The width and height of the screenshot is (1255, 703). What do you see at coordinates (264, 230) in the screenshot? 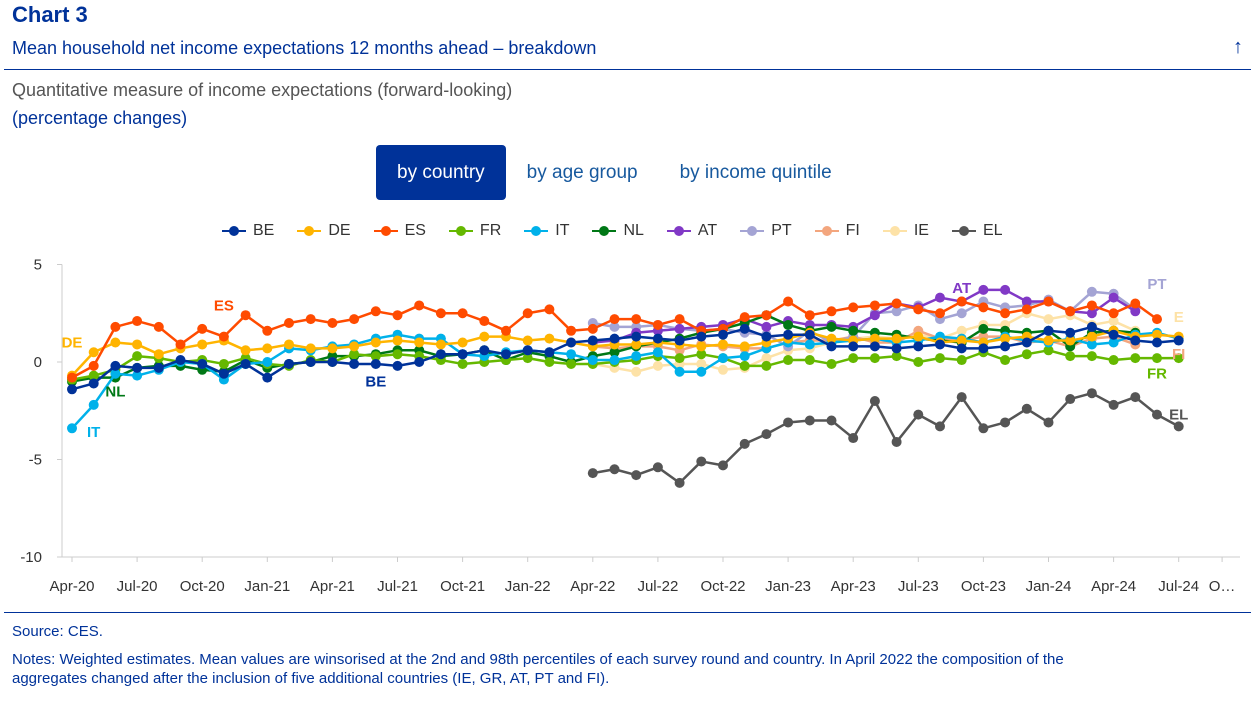
I see `legend-label: BE` at bounding box center [264, 230].